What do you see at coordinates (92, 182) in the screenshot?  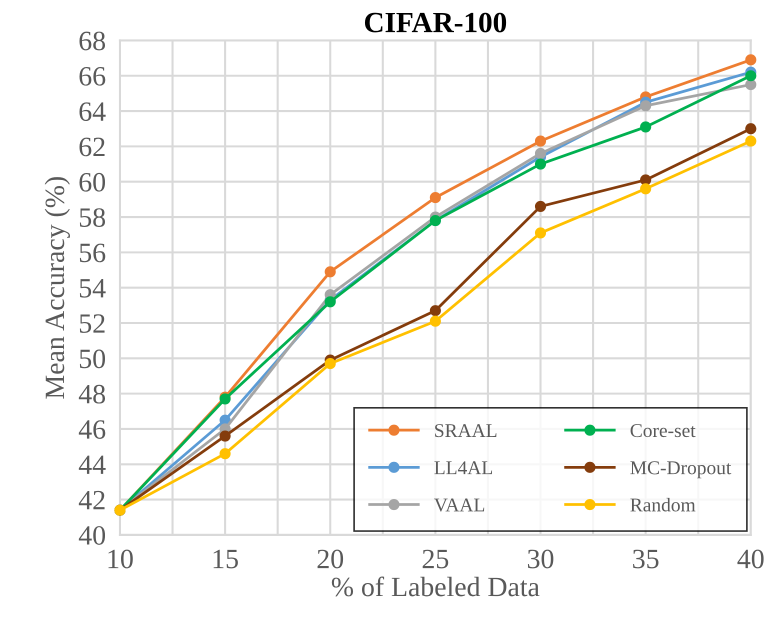 I see `y-tick-label: 60` at bounding box center [92, 182].